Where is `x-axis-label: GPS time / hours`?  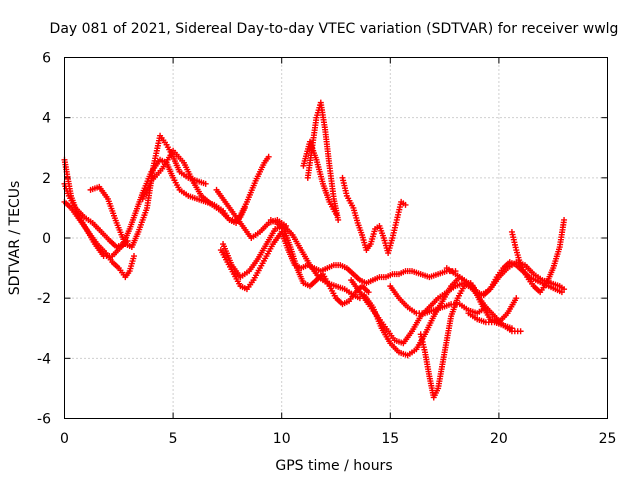 x-axis-label: GPS time / hours is located at coordinates (333, 466).